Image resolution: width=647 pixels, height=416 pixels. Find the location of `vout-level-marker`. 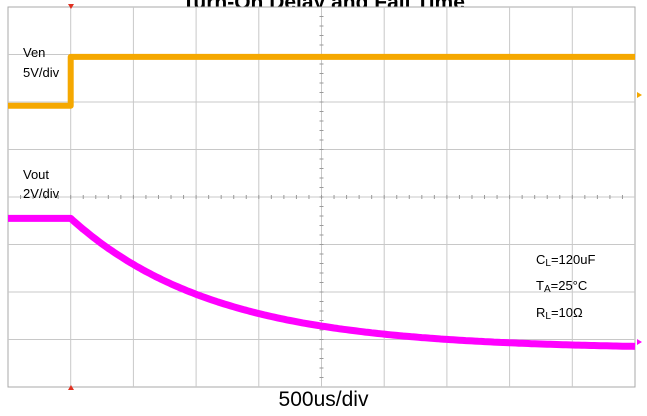

vout-level-marker is located at coordinates (639, 342).